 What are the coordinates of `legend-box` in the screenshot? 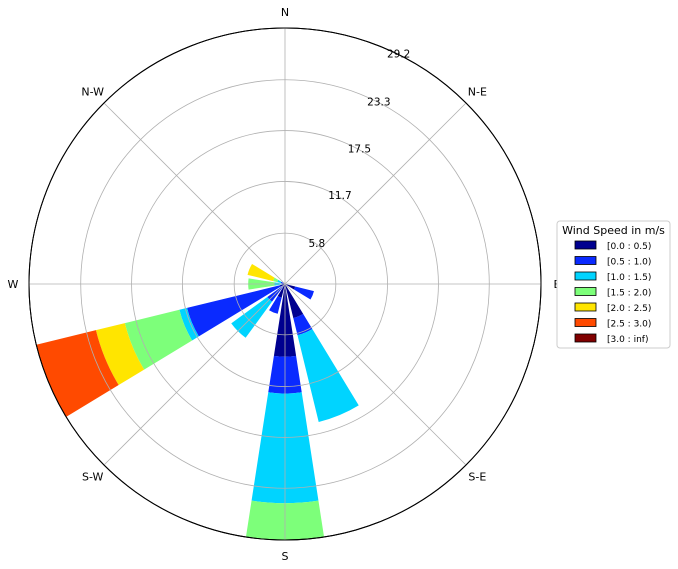 It's located at (613, 284).